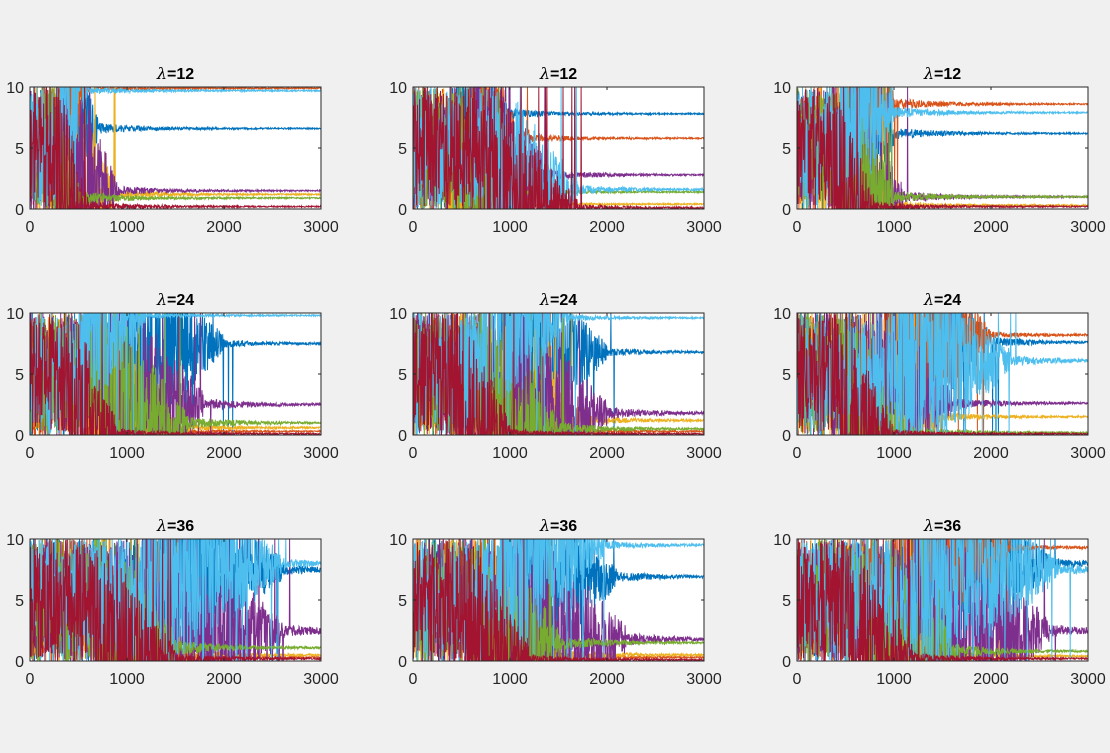 This screenshot has width=1110, height=753. I want to click on subplot-3: 0 1000 2000 3000 0 5 10 λ=12, so click(939, 150).